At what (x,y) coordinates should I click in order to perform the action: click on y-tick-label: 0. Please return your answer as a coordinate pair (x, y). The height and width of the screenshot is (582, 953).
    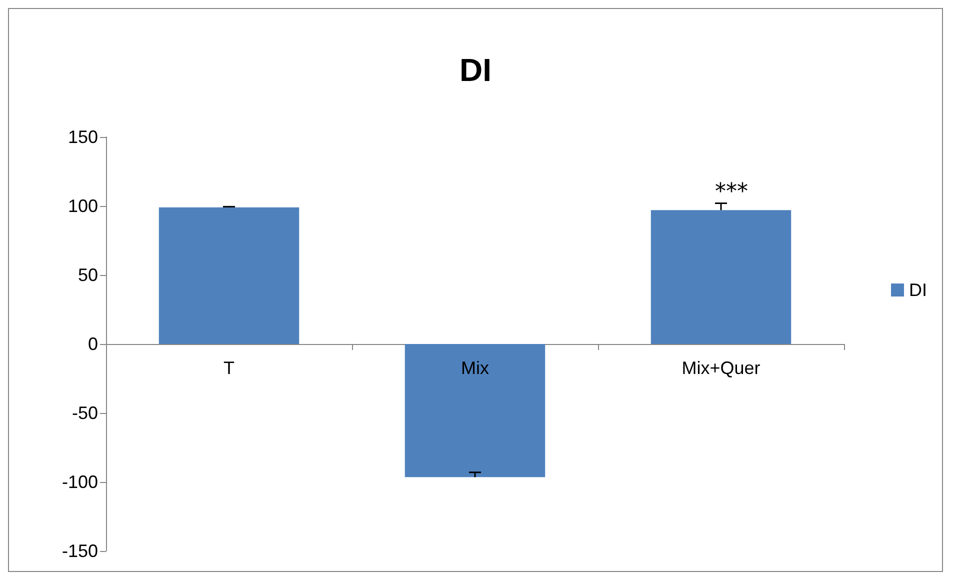
    Looking at the image, I should click on (93, 344).